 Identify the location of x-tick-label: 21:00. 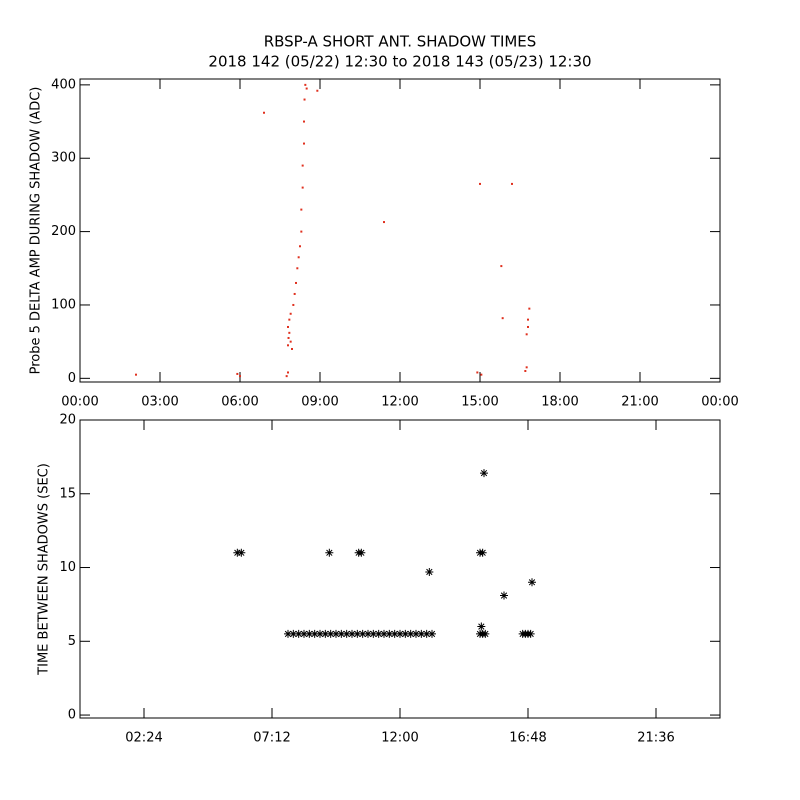
(639, 402).